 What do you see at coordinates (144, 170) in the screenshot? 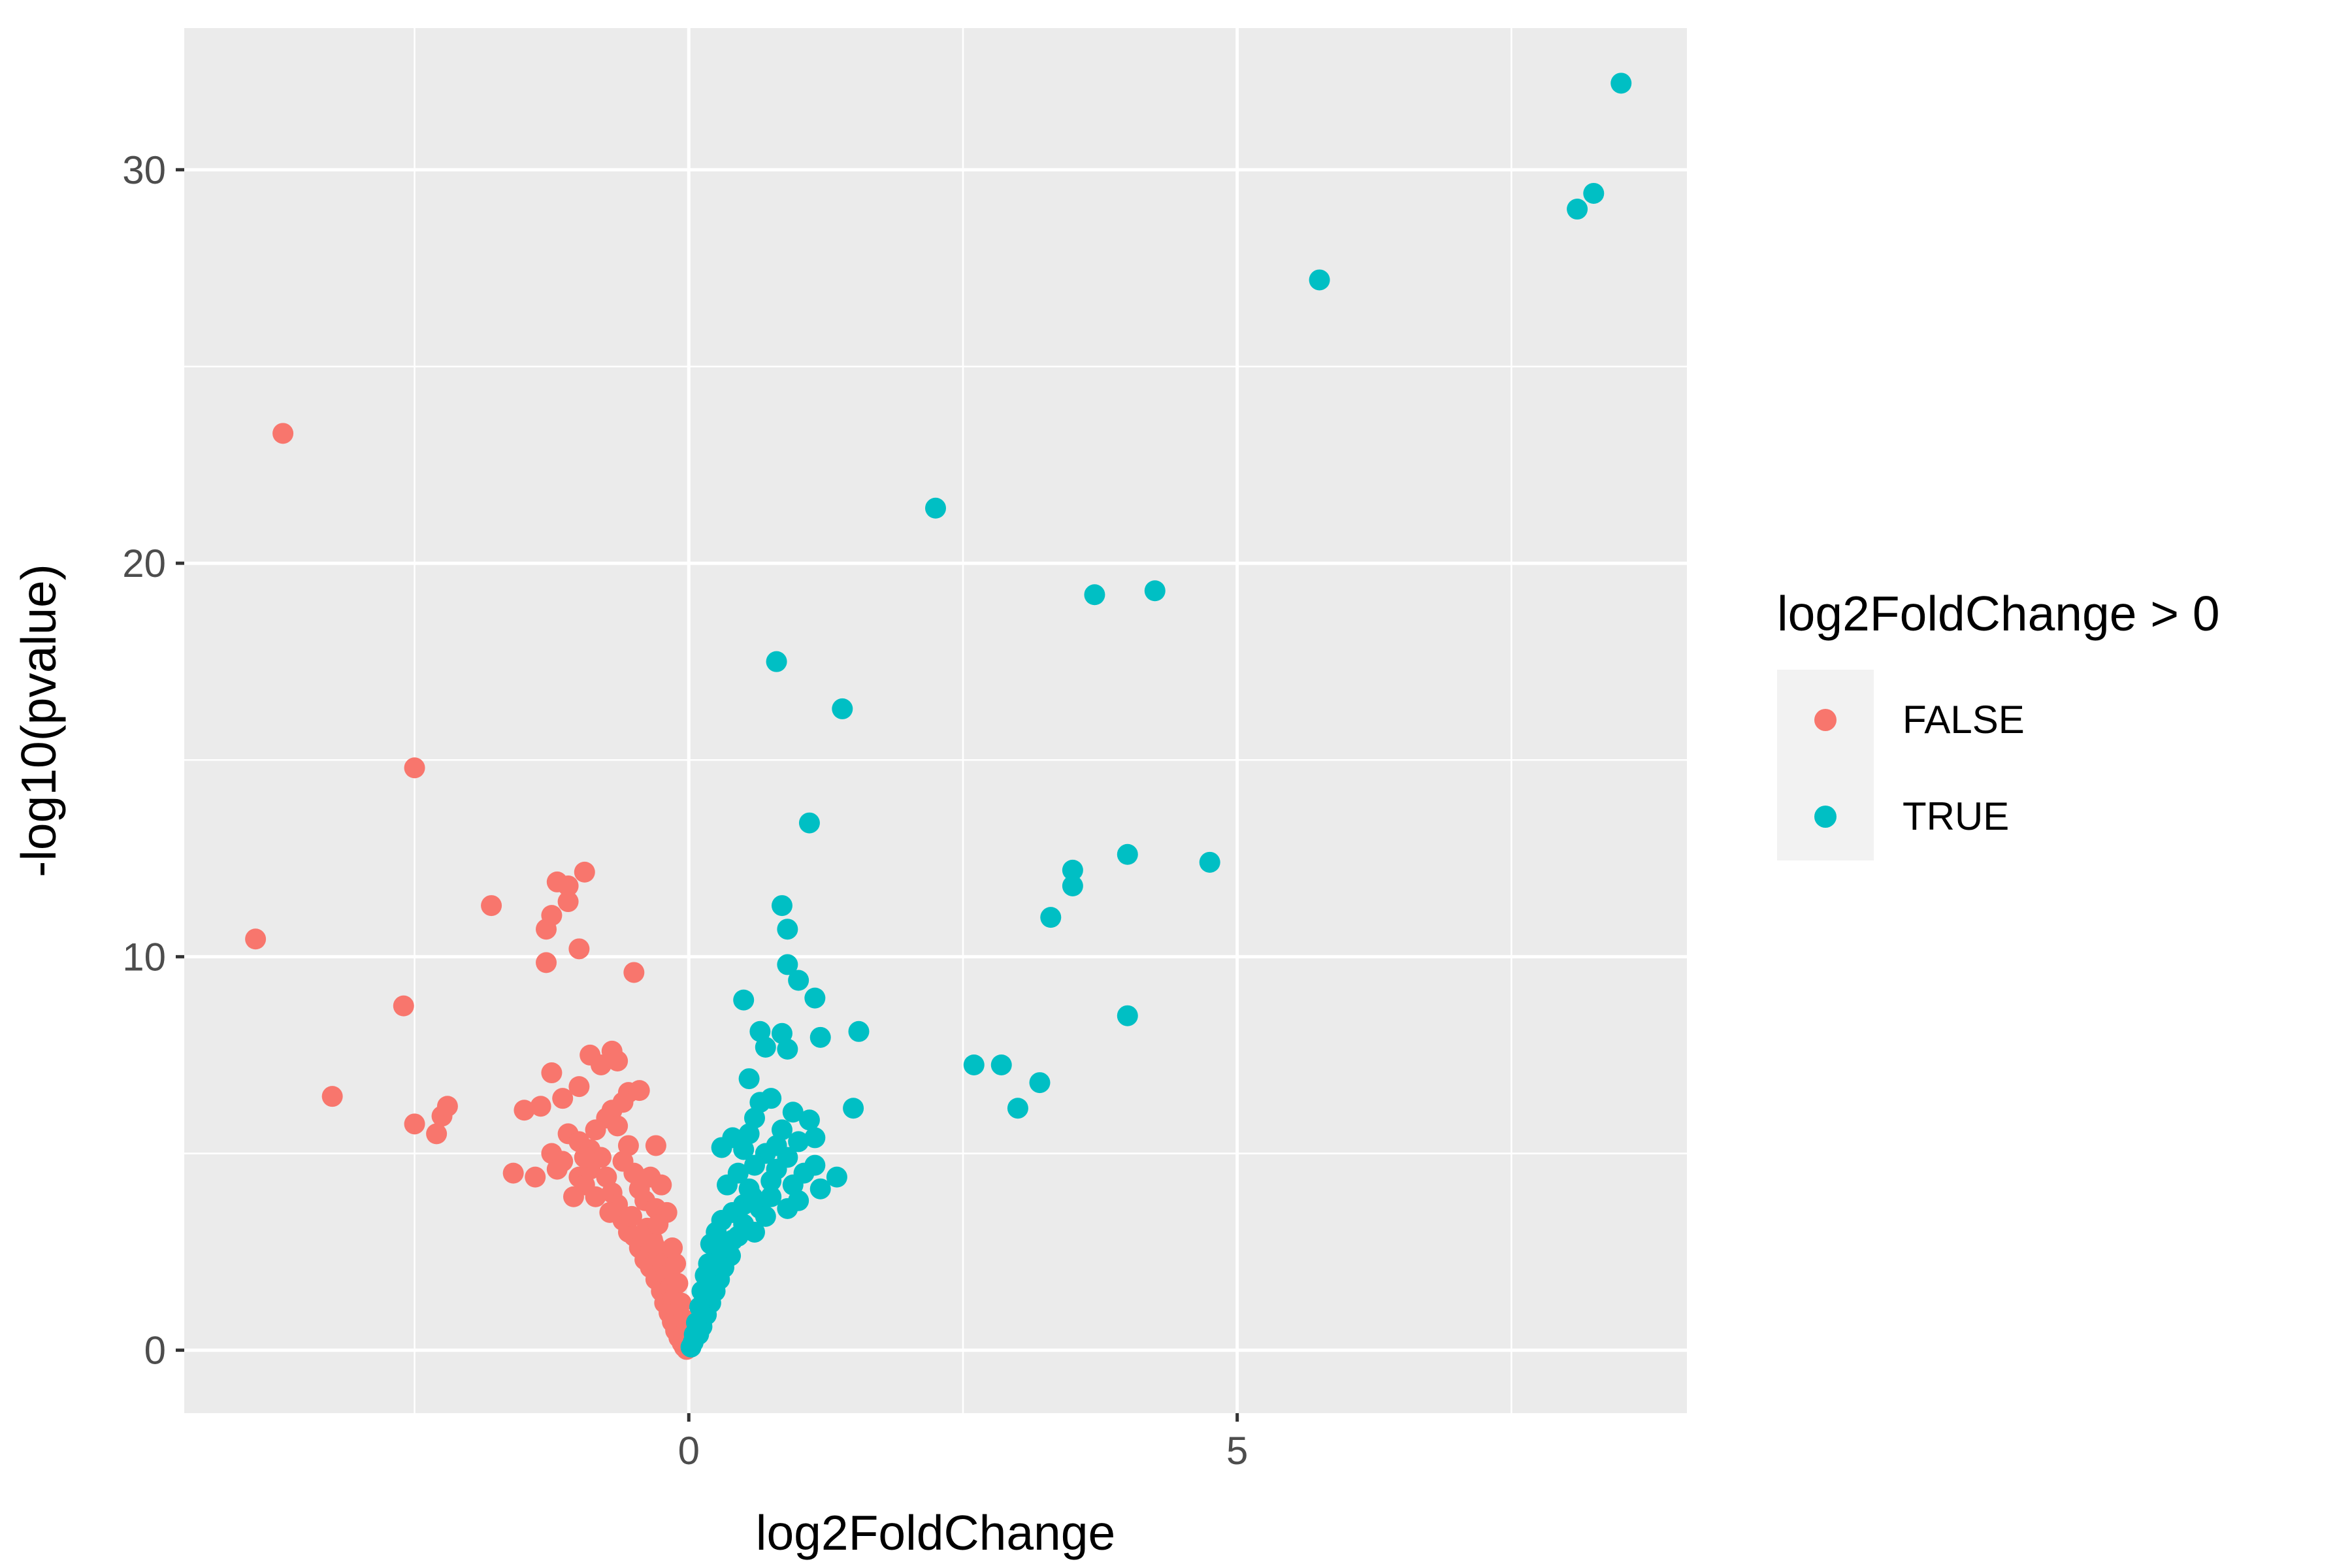
I see `y-tick-label: 30` at bounding box center [144, 170].